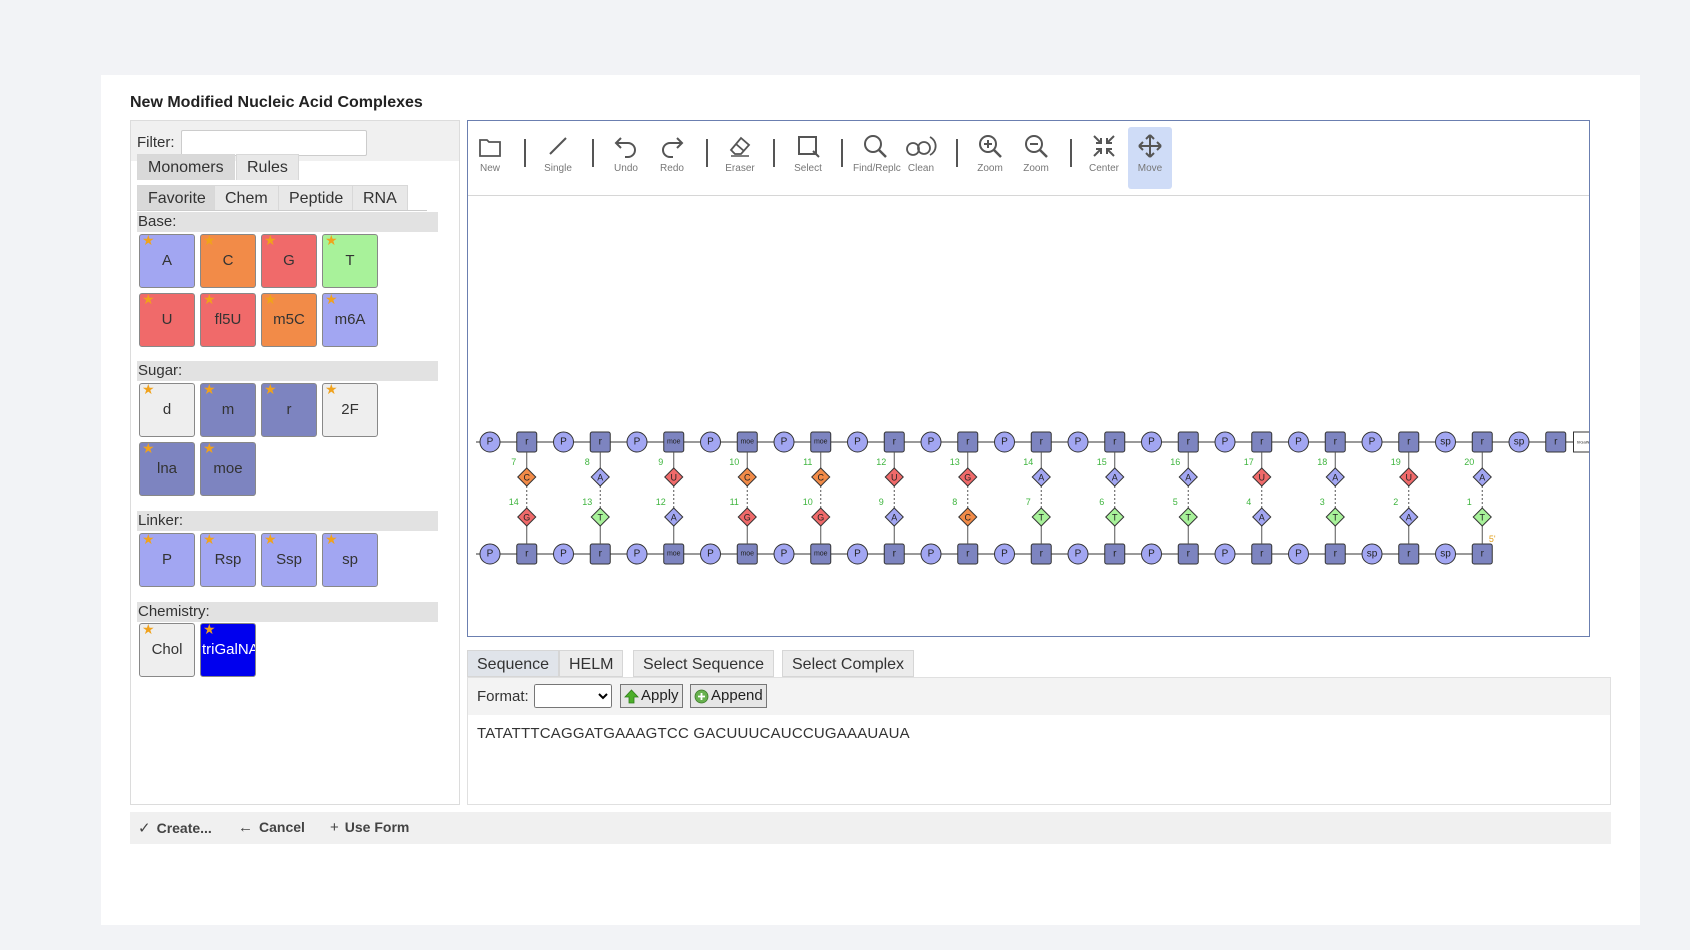 The width and height of the screenshot is (1690, 950). Describe the element at coordinates (1104, 146) in the screenshot. I see `center-icon` at that location.